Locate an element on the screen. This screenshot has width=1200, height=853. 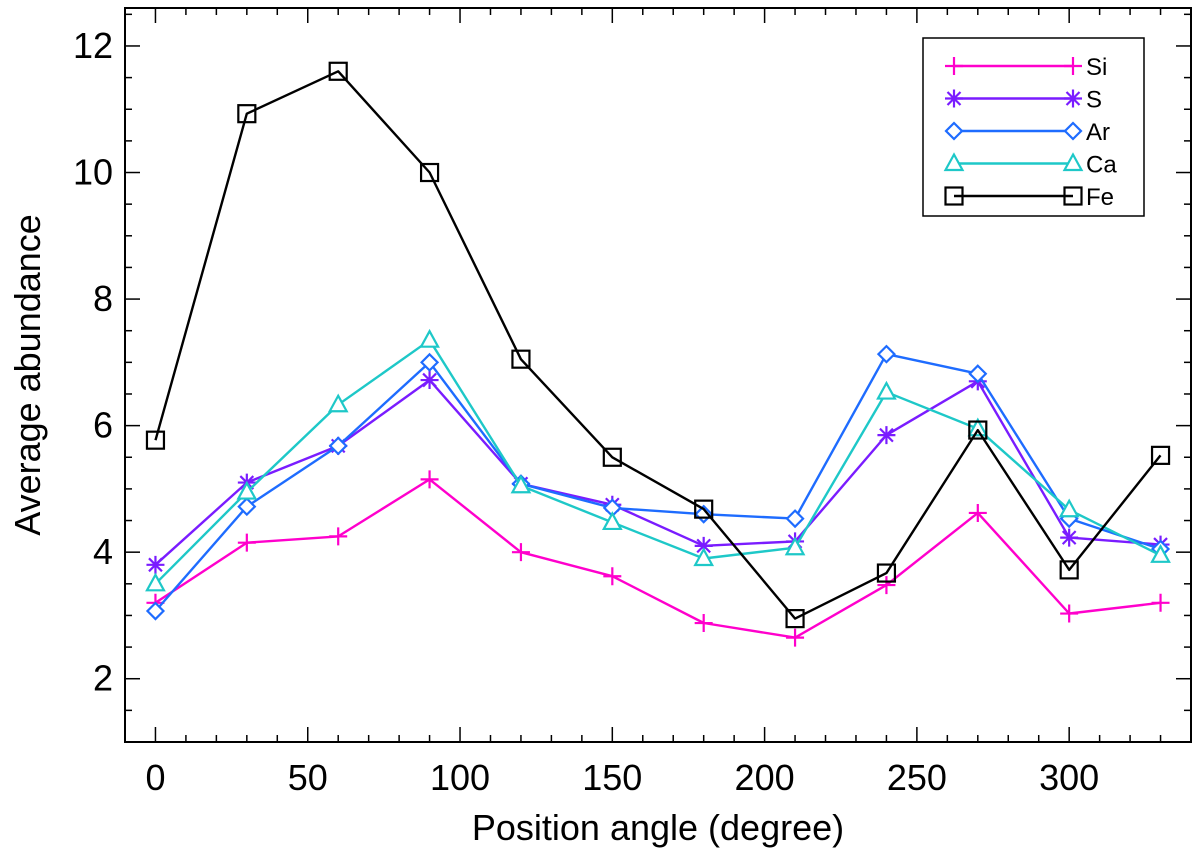
x-tick-label: 250 is located at coordinates (917, 777).